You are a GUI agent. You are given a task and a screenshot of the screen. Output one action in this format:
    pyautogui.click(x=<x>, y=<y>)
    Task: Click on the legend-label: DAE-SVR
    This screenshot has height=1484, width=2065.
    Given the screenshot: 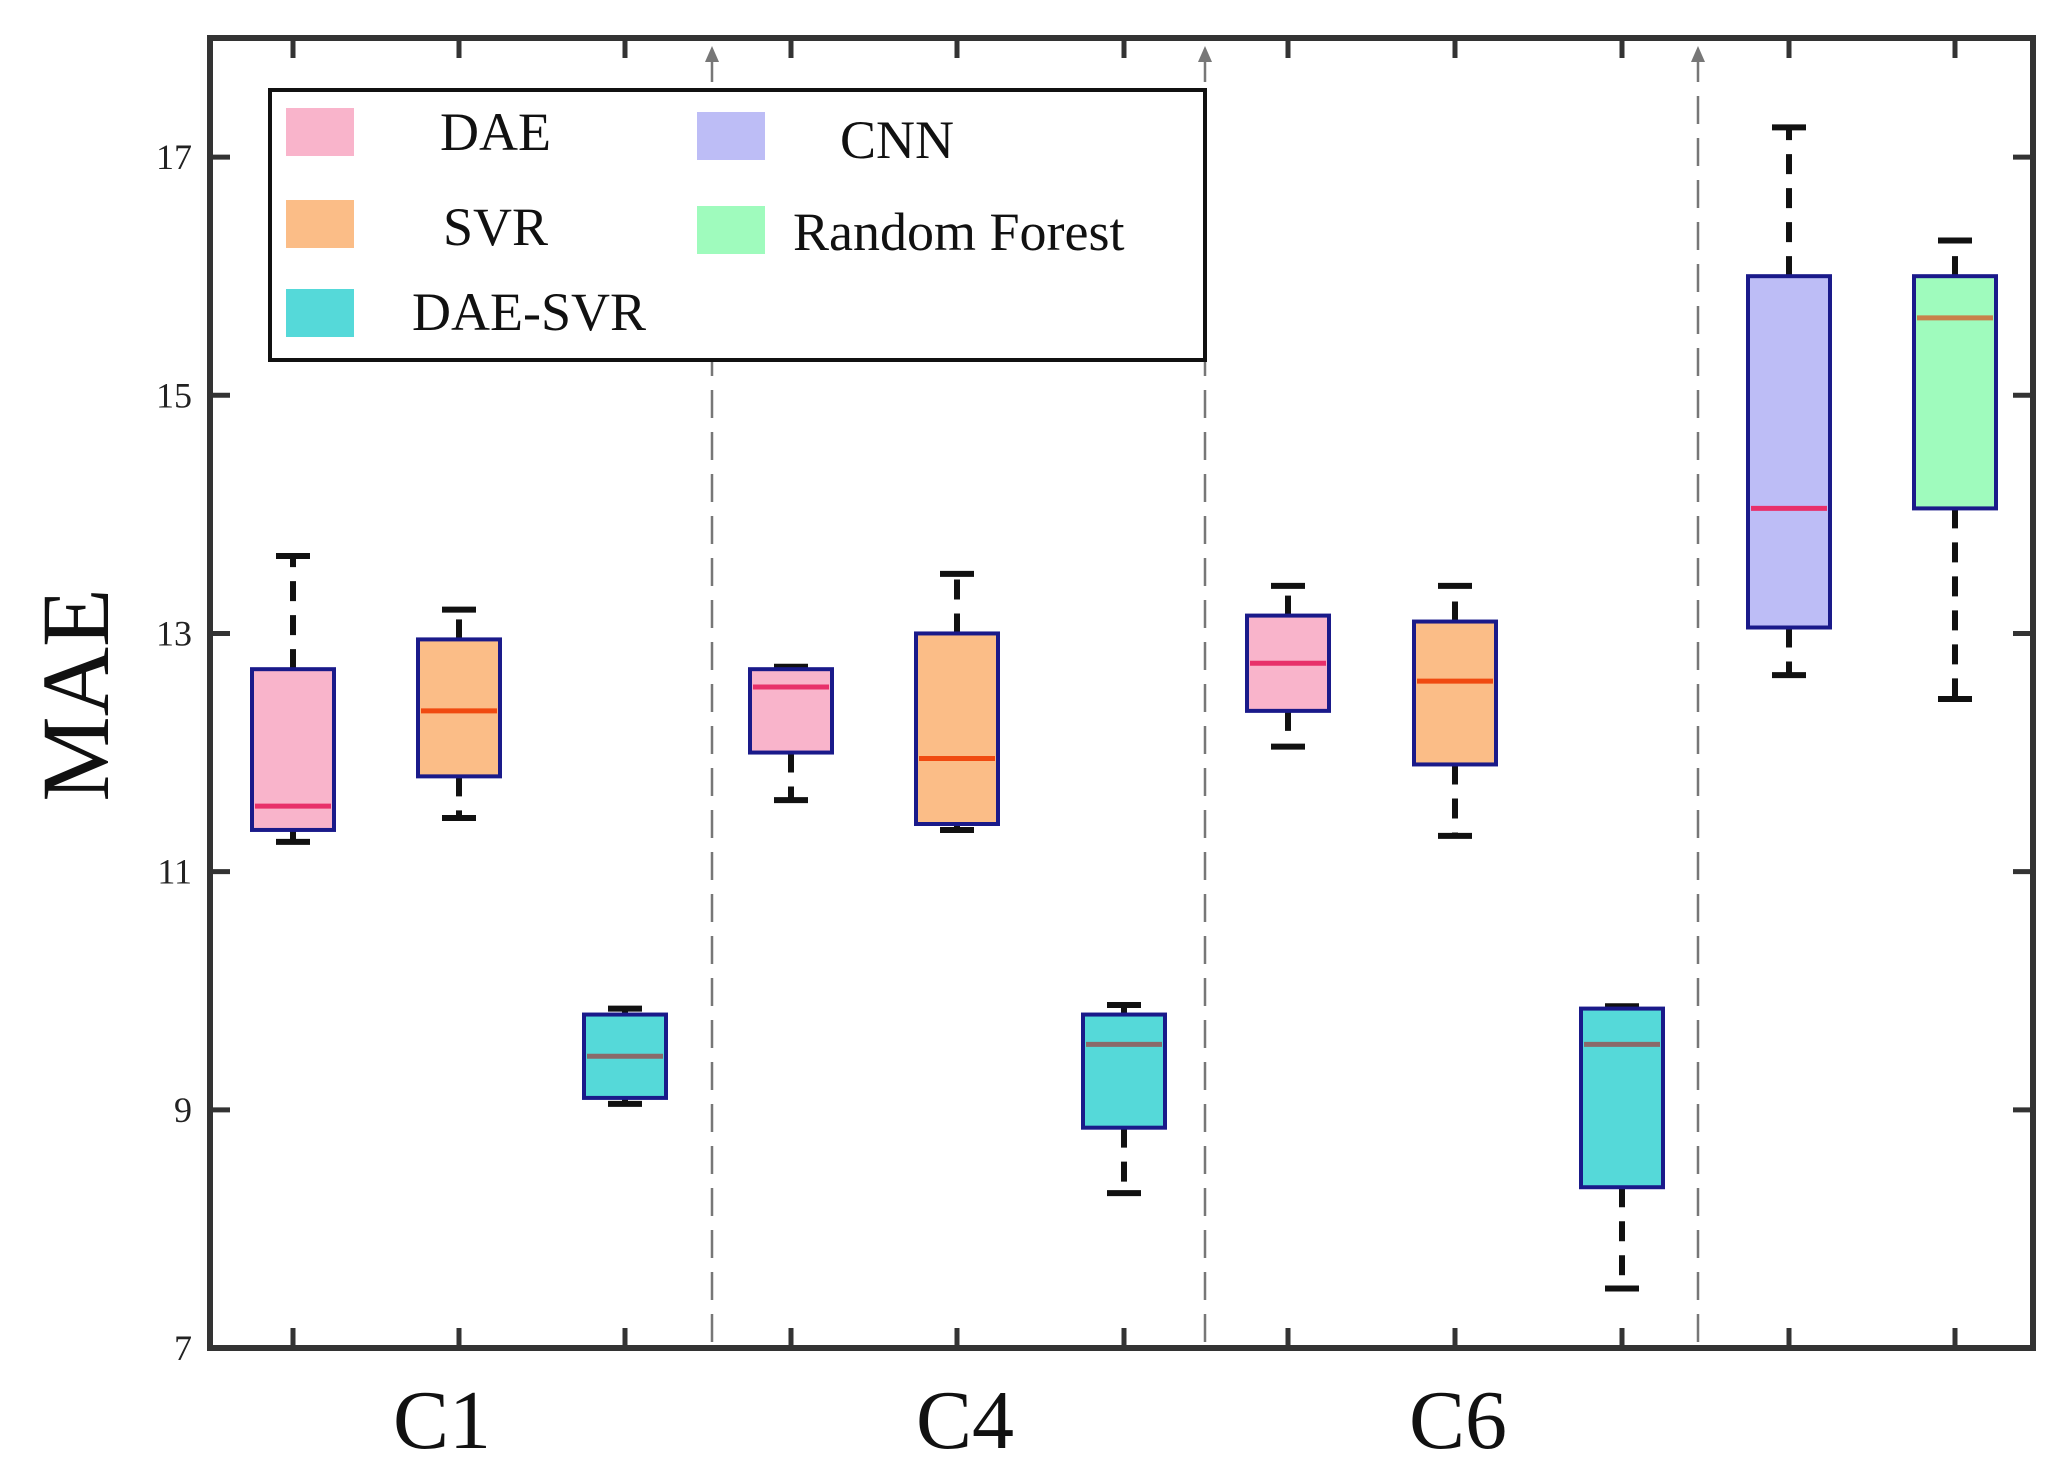 What is the action you would take?
    pyautogui.click(x=529, y=312)
    